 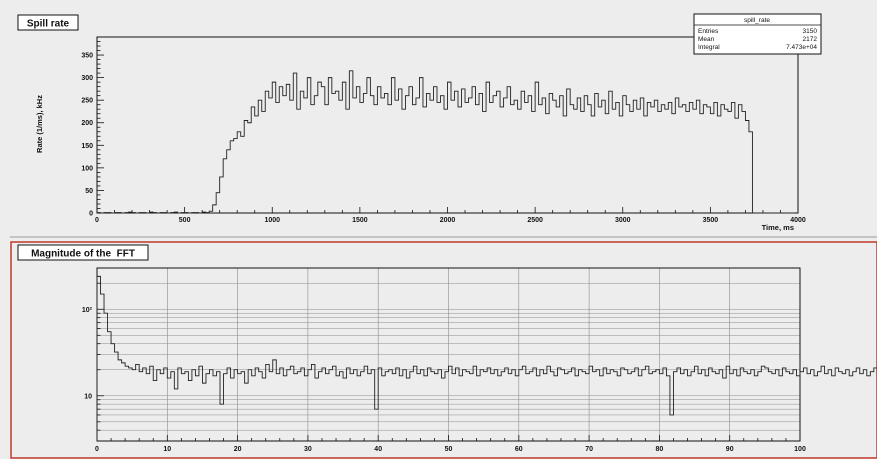 I want to click on x-tick-label: 3000, so click(x=623, y=220).